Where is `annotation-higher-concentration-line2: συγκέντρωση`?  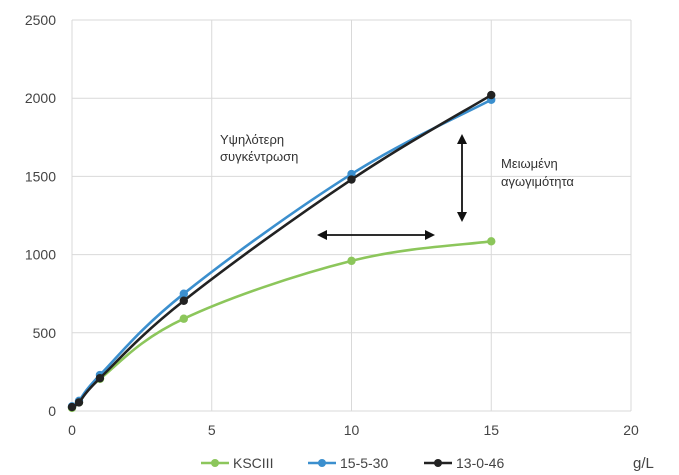
annotation-higher-concentration-line2: συγκέντρωση is located at coordinates (259, 156).